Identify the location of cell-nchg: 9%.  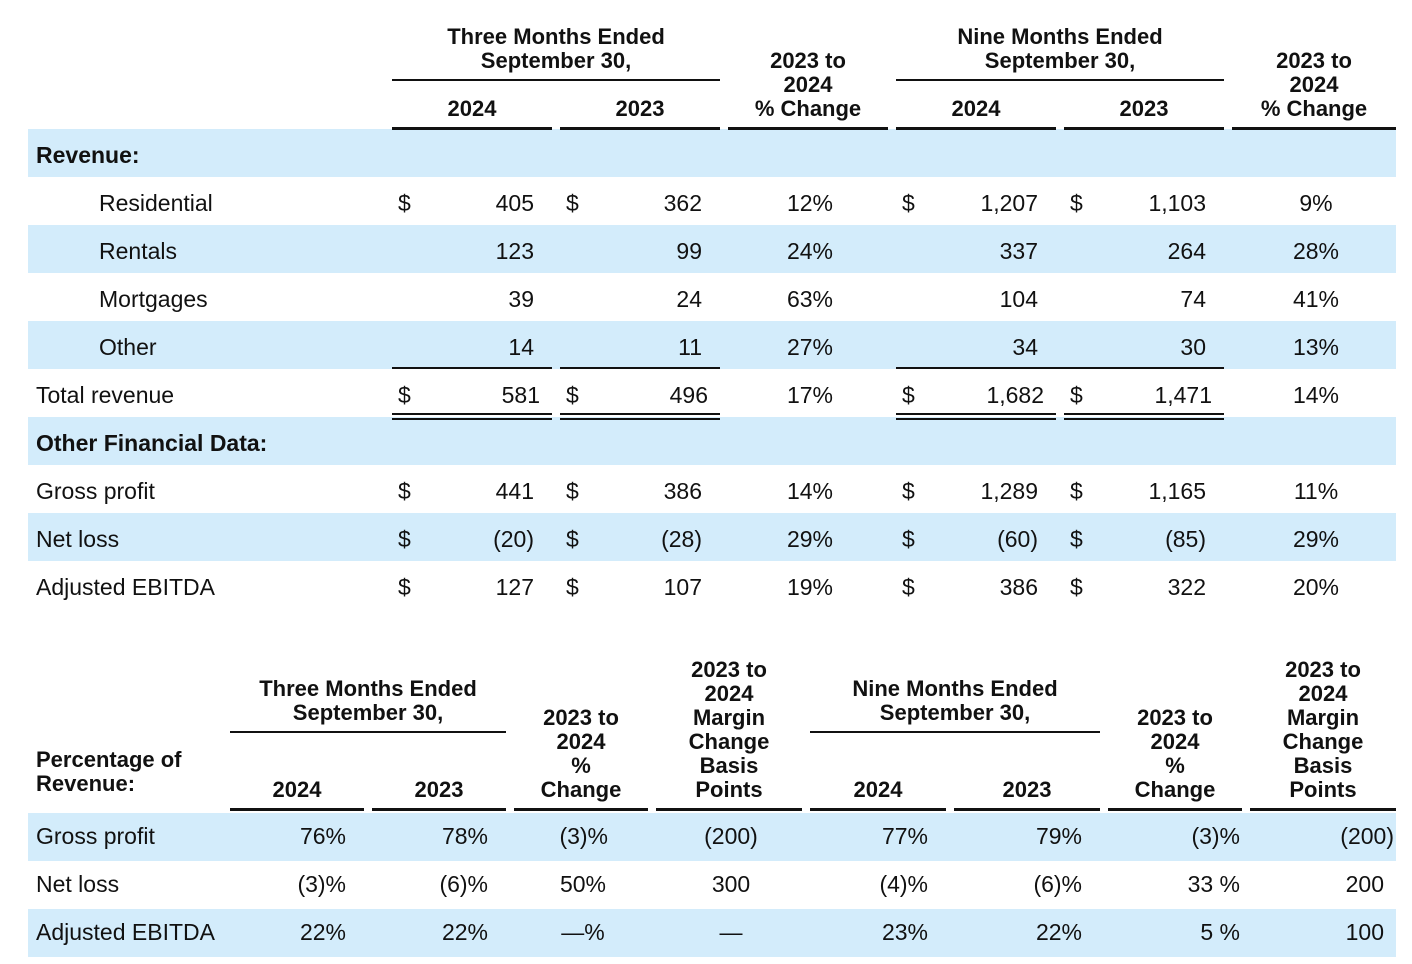
(1316, 203).